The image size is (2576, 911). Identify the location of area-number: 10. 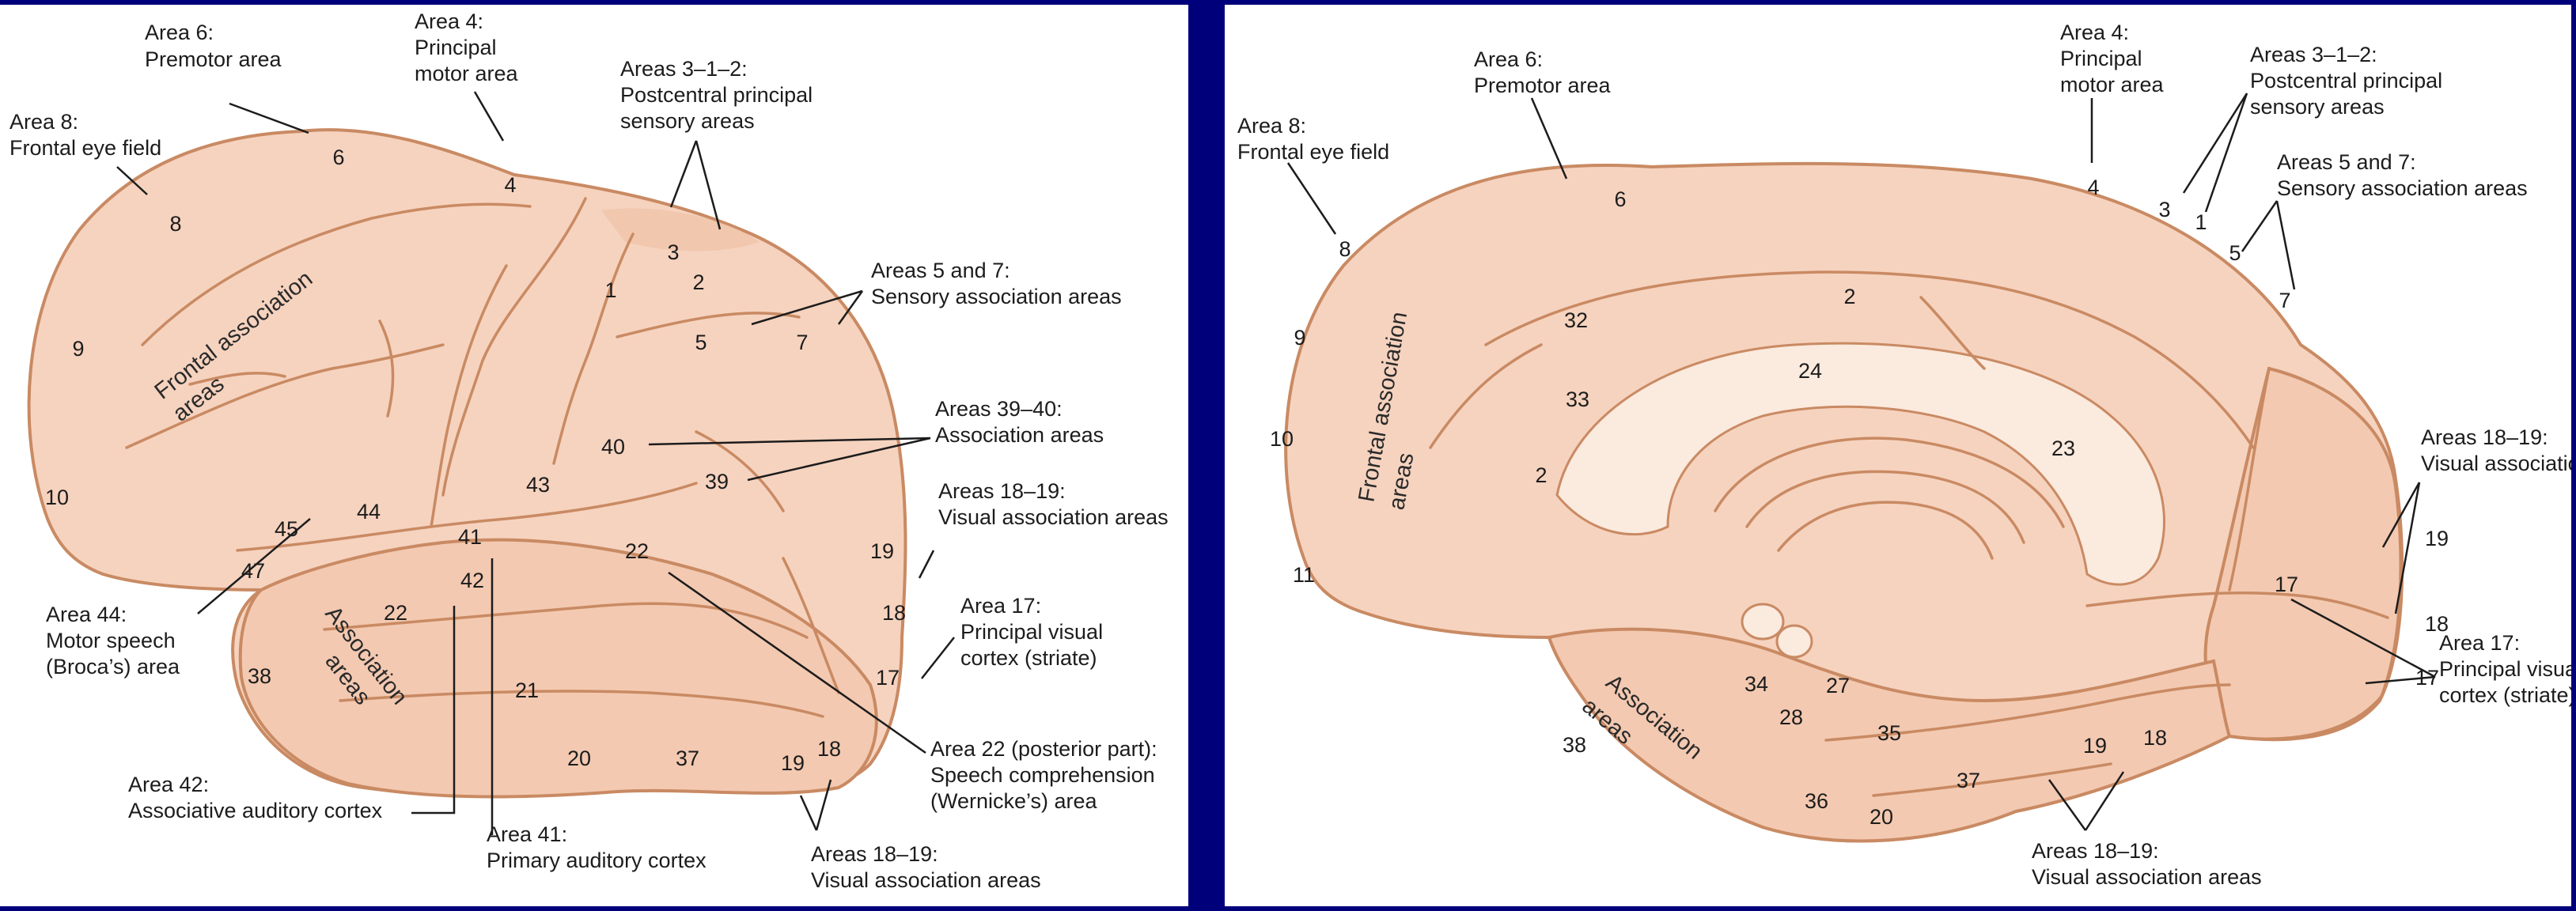
(1282, 439).